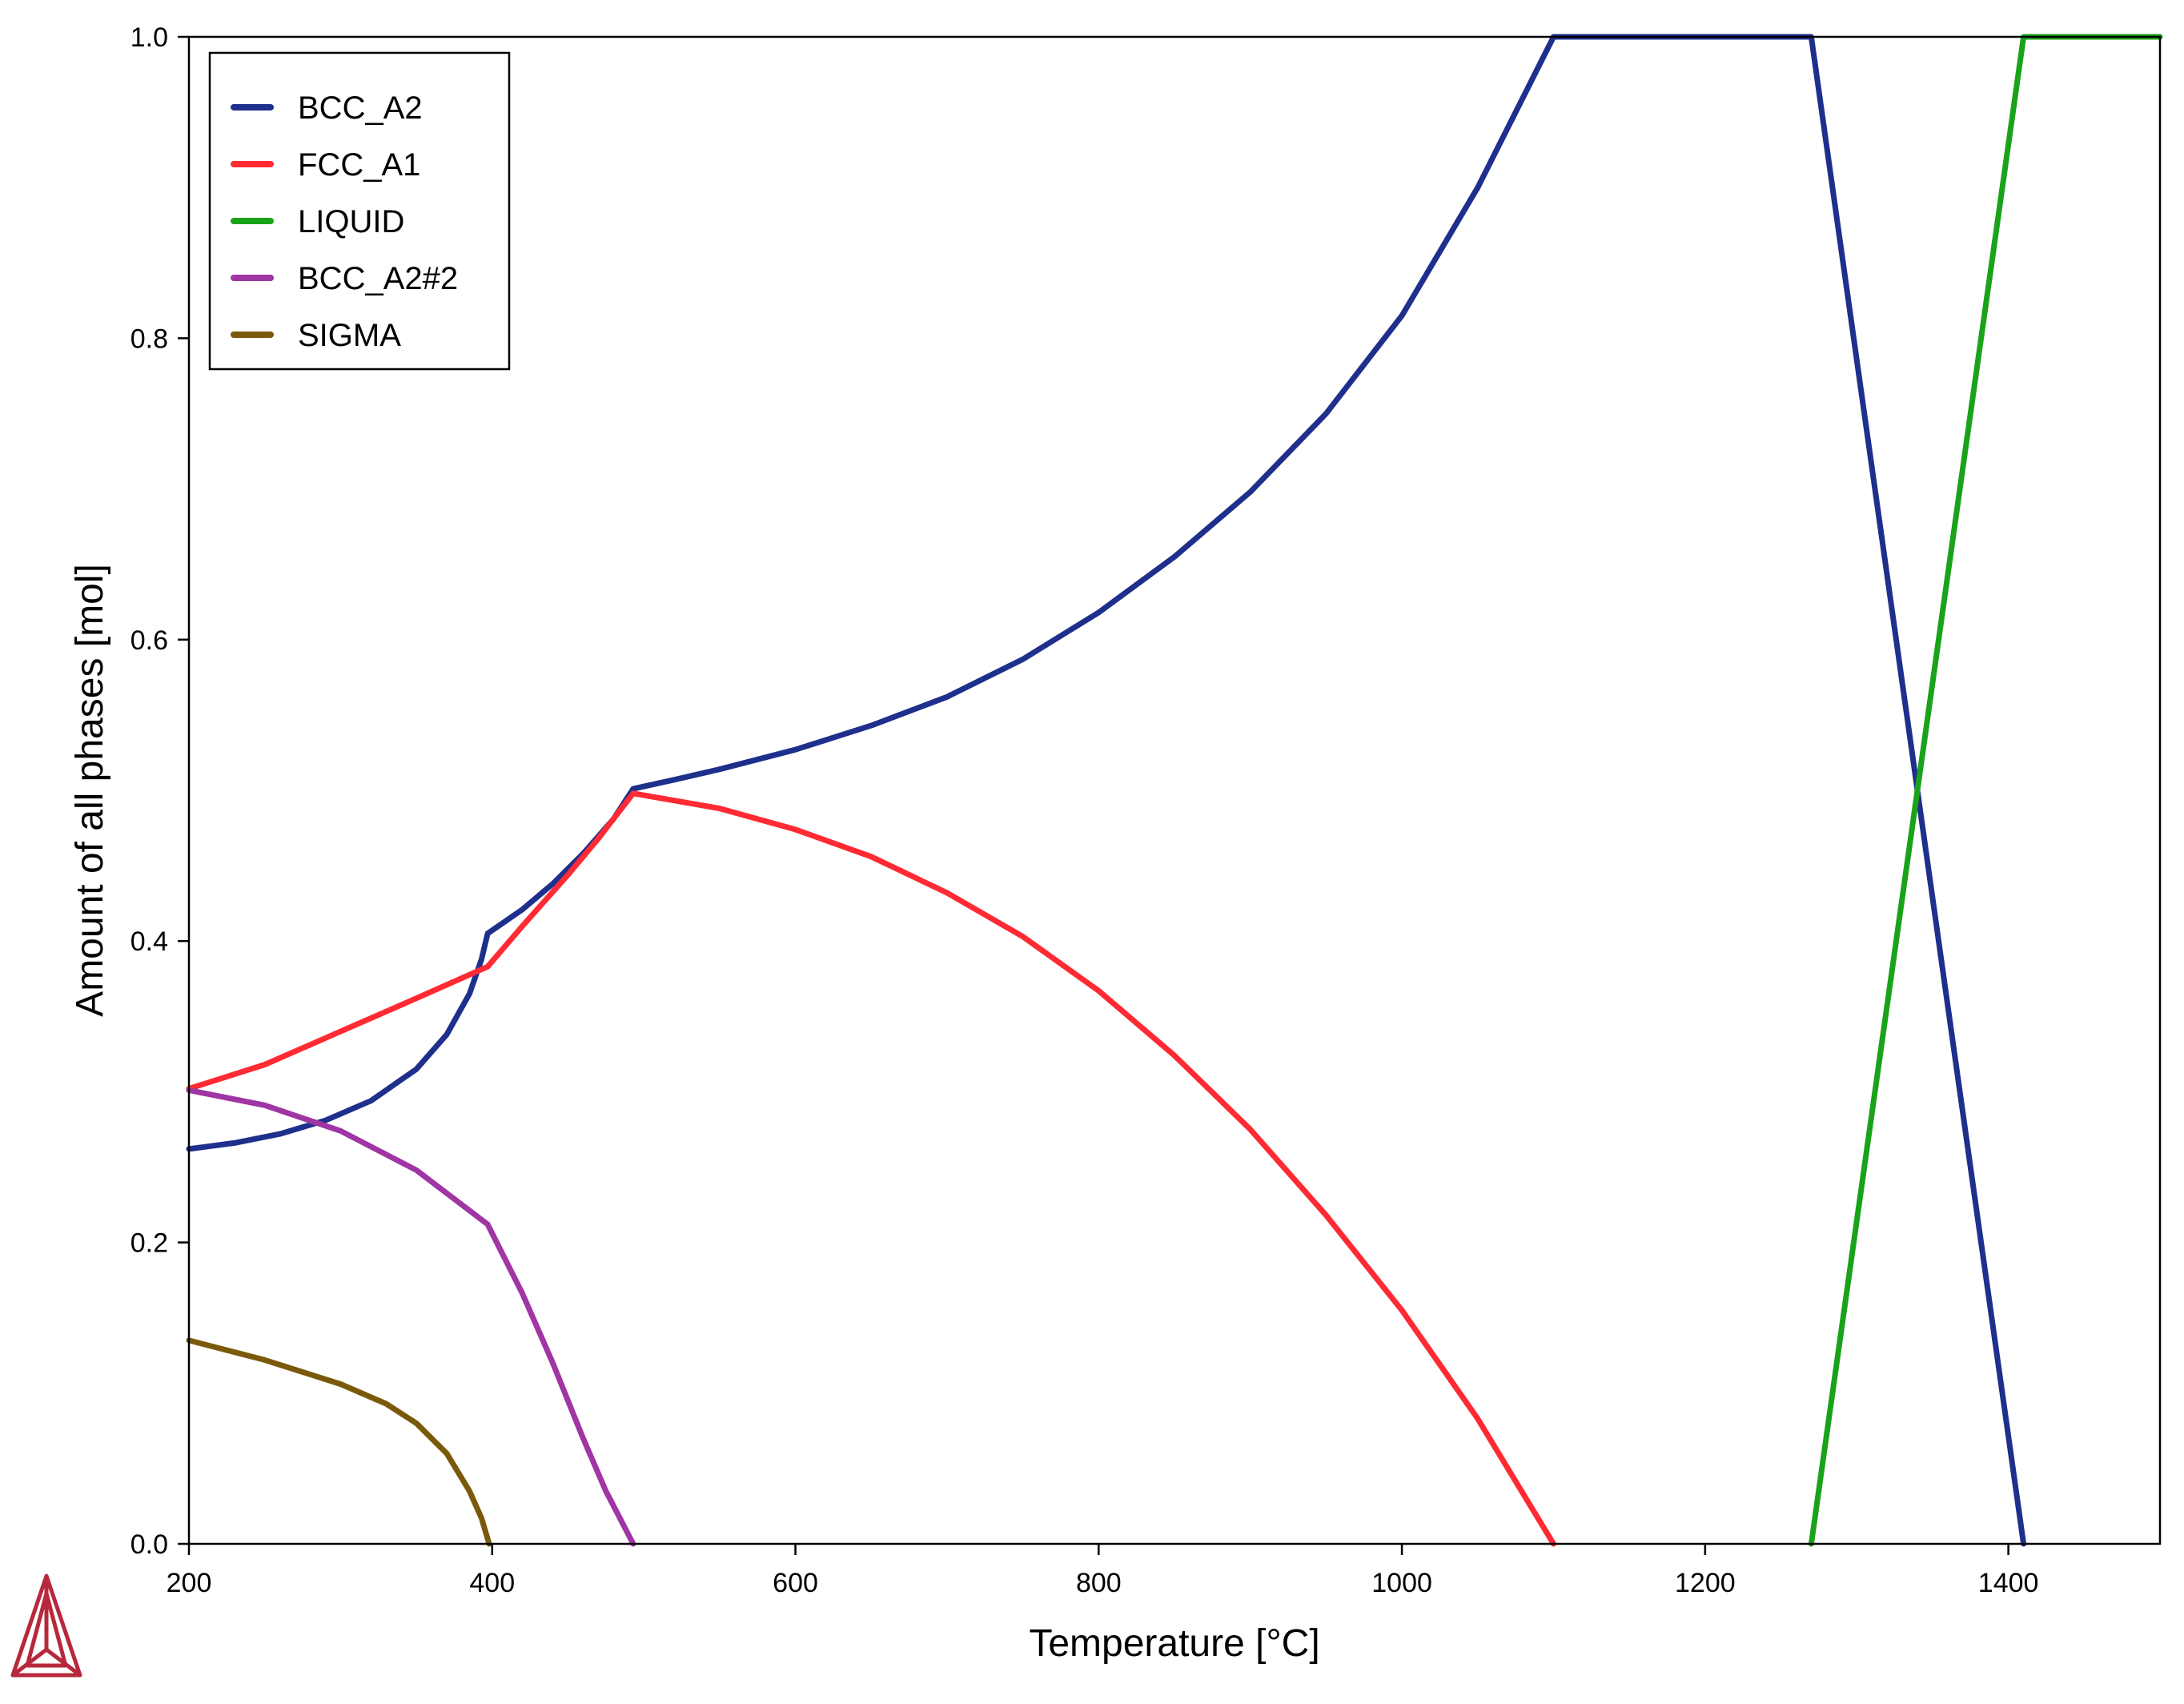  I want to click on y-tick-label: 1.0, so click(149, 37).